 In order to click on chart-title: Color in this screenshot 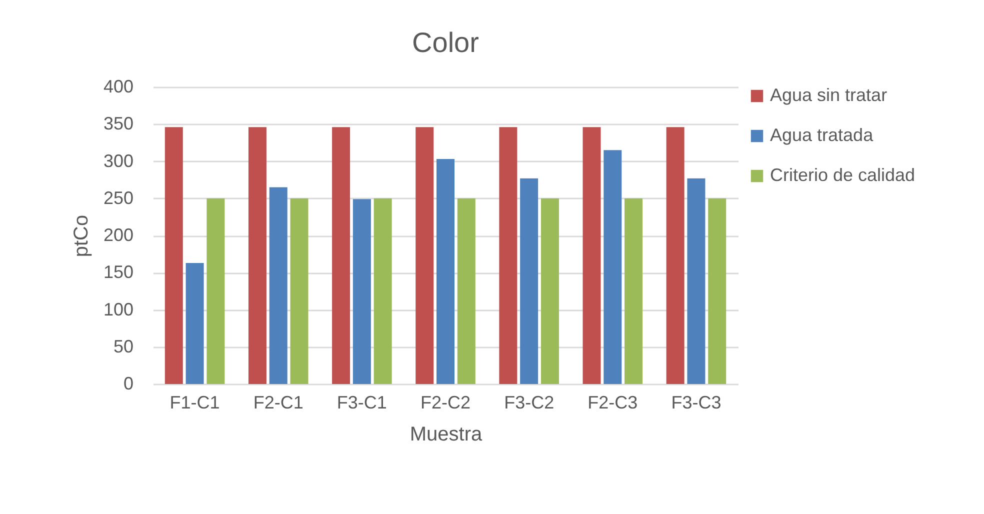, I will do `click(445, 42)`.